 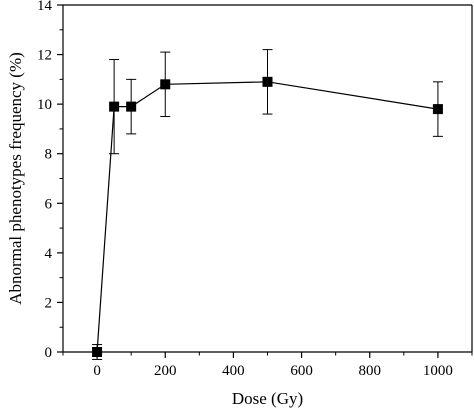 What do you see at coordinates (267, 398) in the screenshot?
I see `x-axis-title: Dose (Gy)` at bounding box center [267, 398].